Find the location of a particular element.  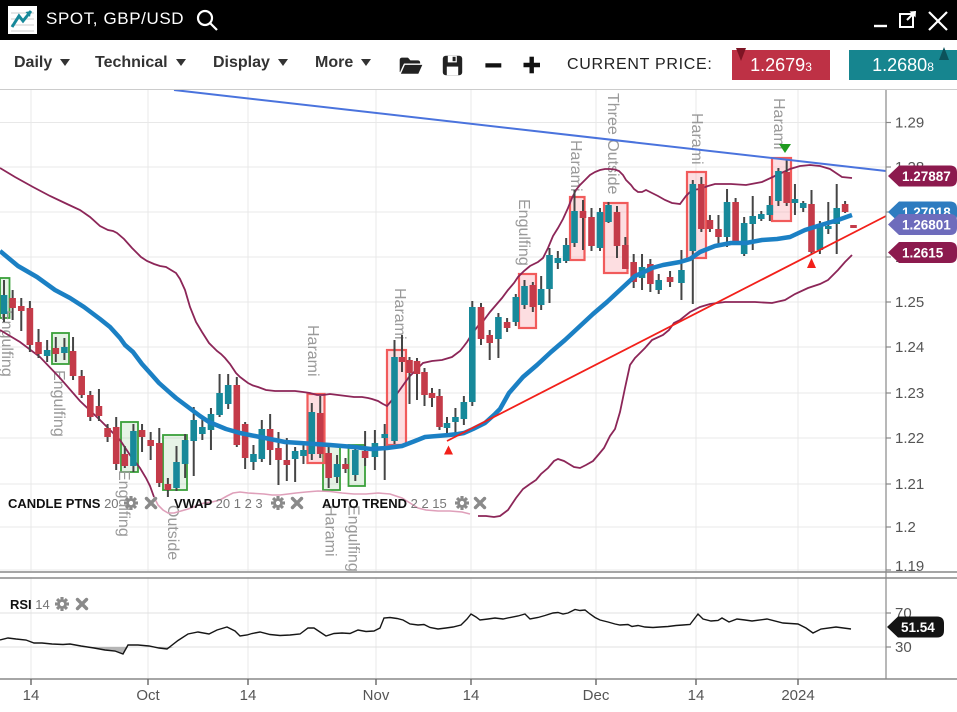

svg-text: AUTO TREND 2 2 15 is located at coordinates (384, 503).